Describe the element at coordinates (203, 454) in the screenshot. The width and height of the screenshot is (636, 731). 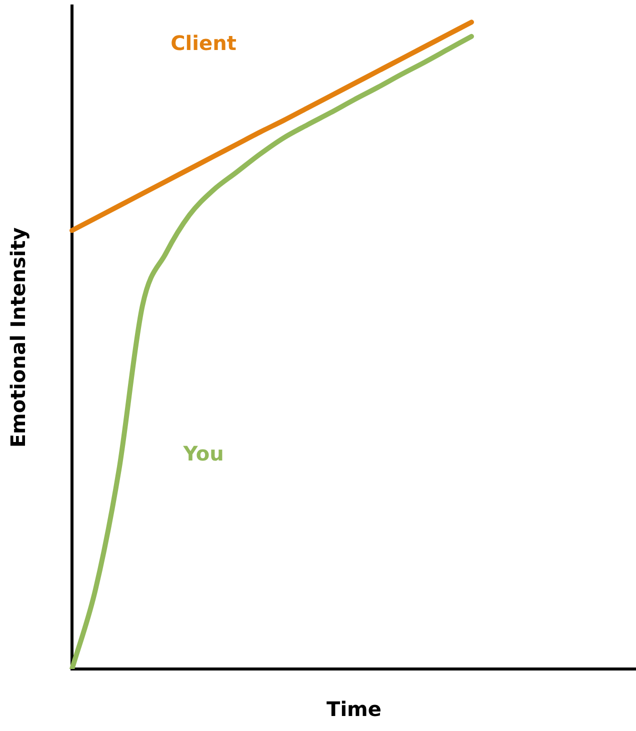
I see `text: You` at that location.